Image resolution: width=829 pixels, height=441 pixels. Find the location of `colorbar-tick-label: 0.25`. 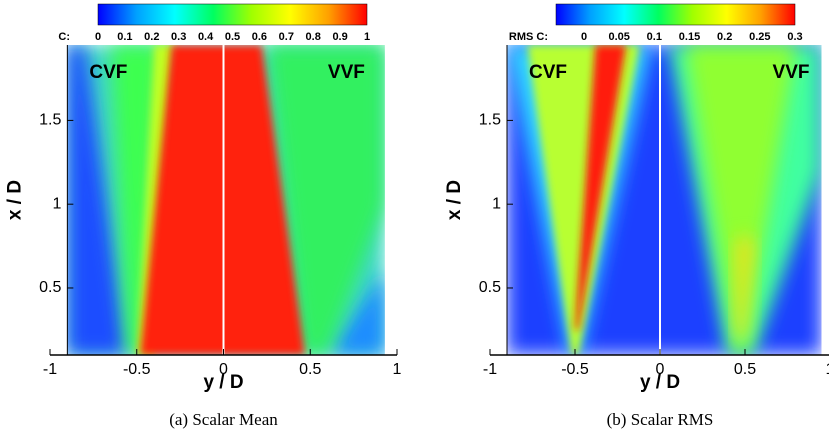

colorbar-tick-label: 0.25 is located at coordinates (759, 37).